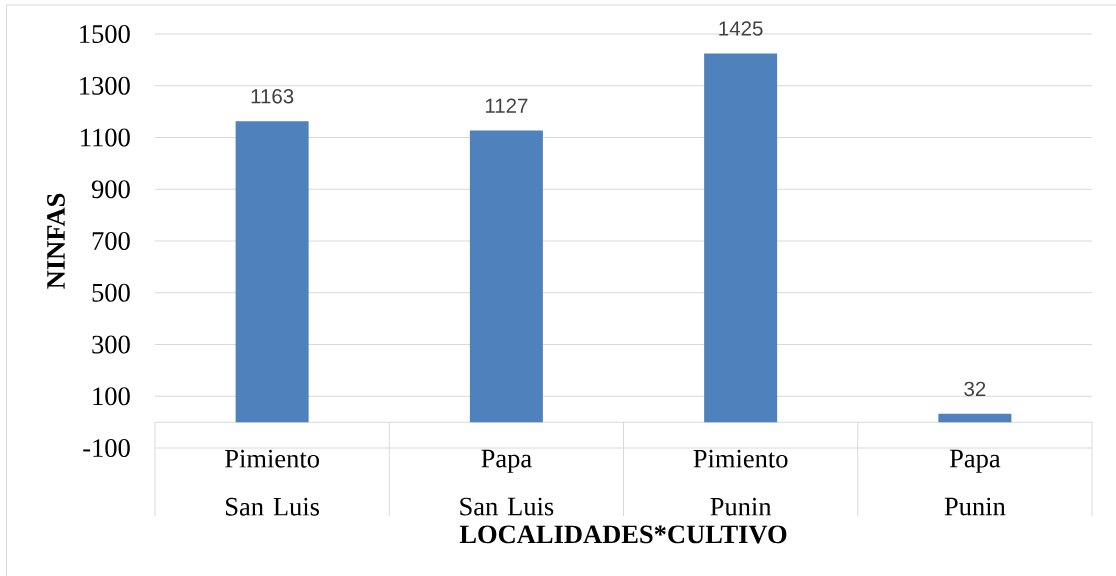 This screenshot has width=1116, height=576. What do you see at coordinates (106, 448) in the screenshot?
I see `y-tick-label: -100` at bounding box center [106, 448].